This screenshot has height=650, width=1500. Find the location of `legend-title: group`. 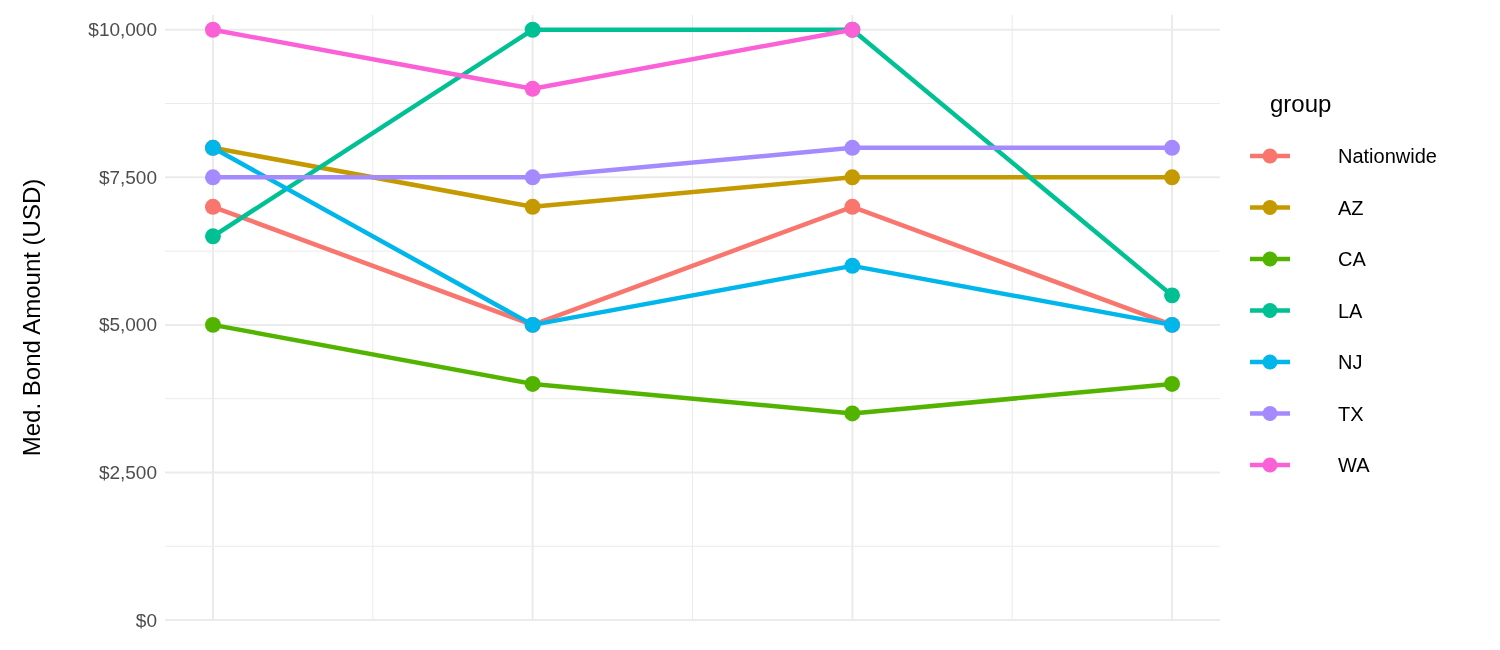

legend-title: group is located at coordinates (1301, 103).